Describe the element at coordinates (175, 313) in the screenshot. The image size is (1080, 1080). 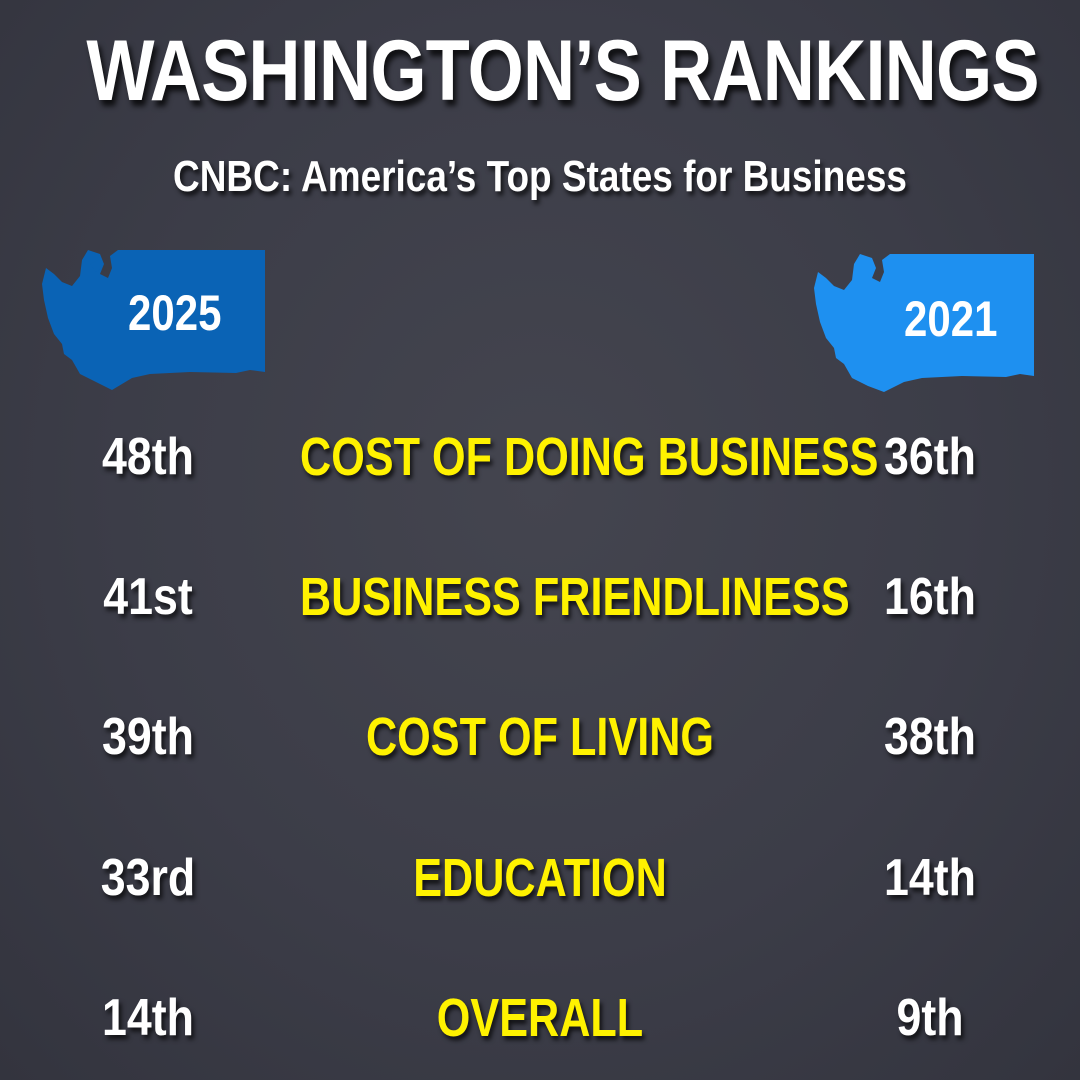
I see `badge-year-label: 2025` at that location.